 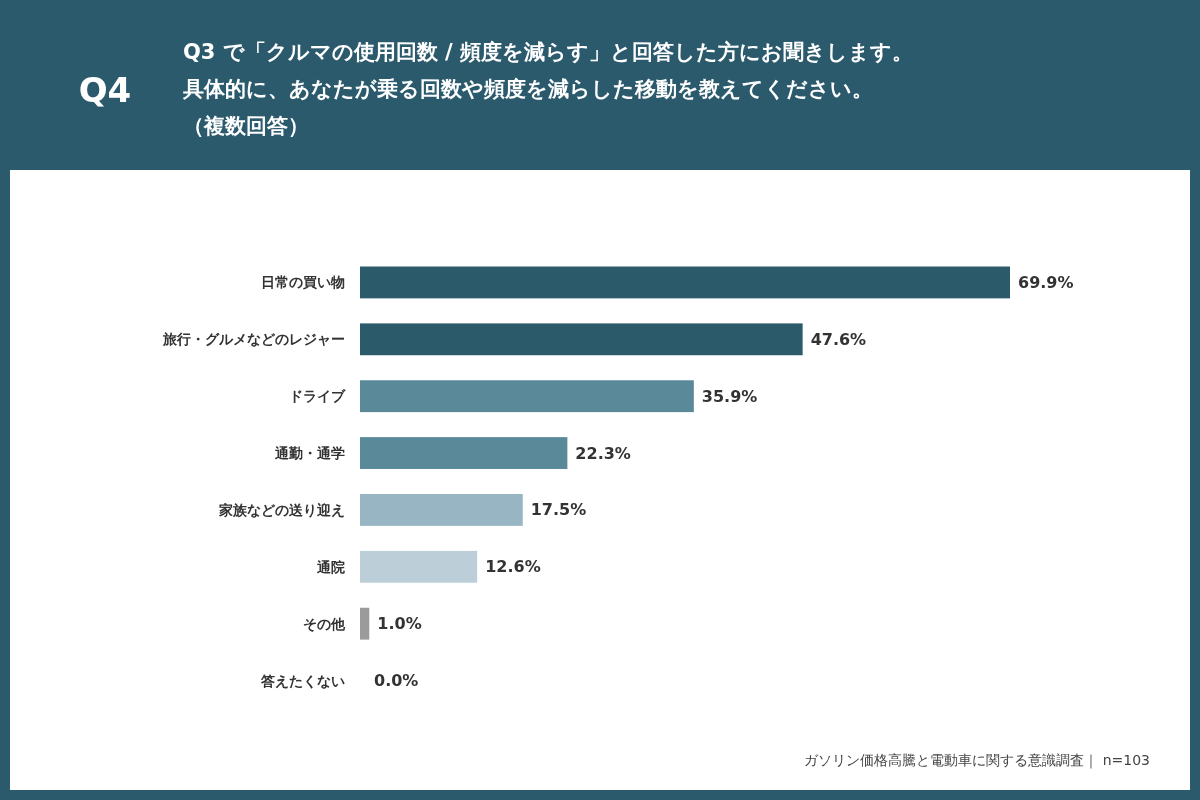 What do you see at coordinates (1046, 282) in the screenshot?
I see `data-label: 69.9%` at bounding box center [1046, 282].